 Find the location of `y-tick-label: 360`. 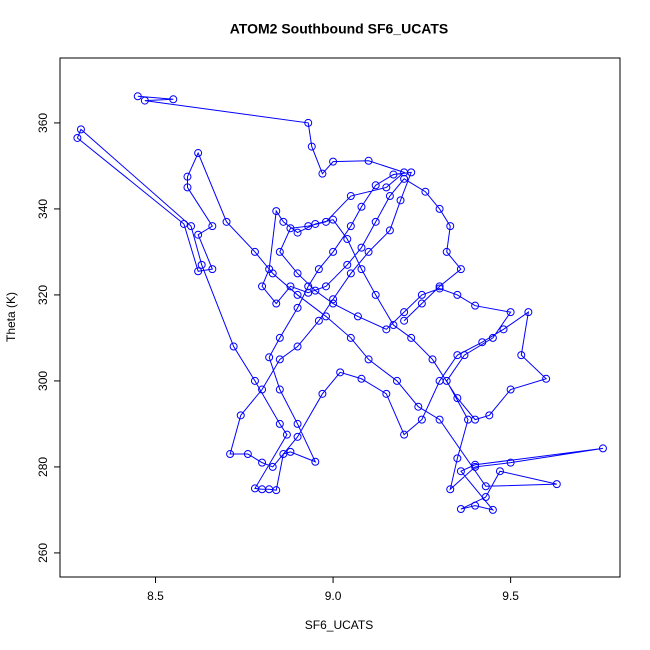

y-tick-label: 360 is located at coordinates (43, 123).